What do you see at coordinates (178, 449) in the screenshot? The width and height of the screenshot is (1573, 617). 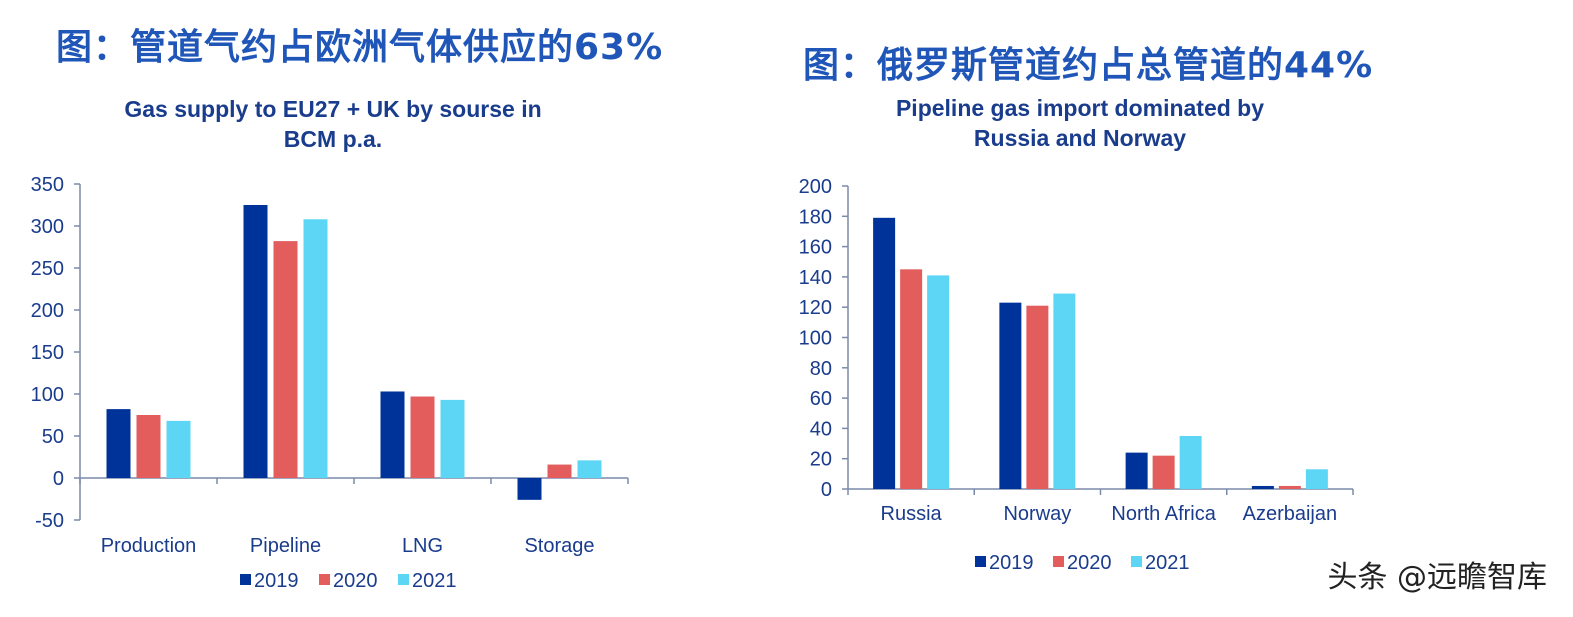 I see `eu-supply-bar-production-2021` at bounding box center [178, 449].